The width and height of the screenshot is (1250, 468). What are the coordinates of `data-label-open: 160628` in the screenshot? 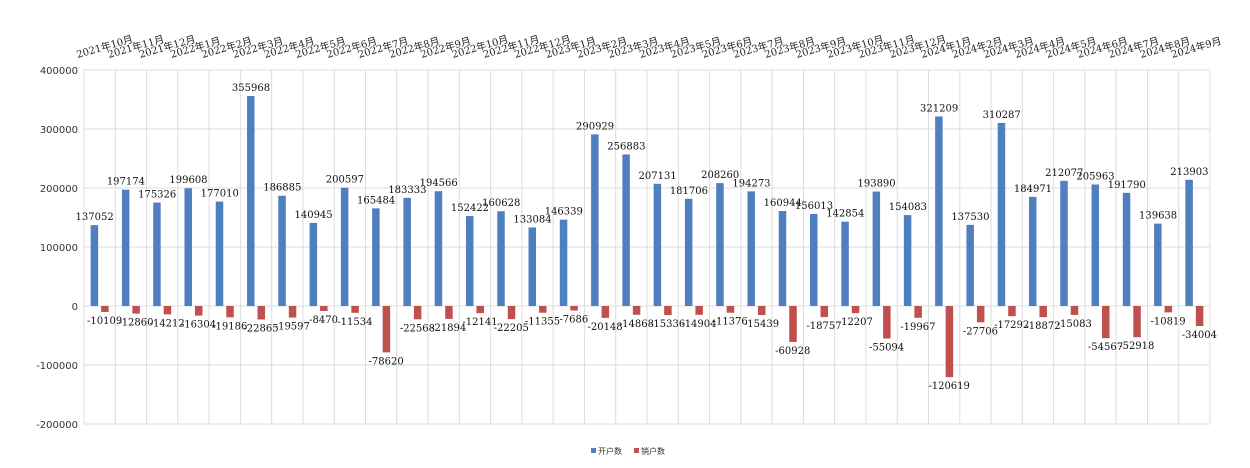 It's located at (501, 203).